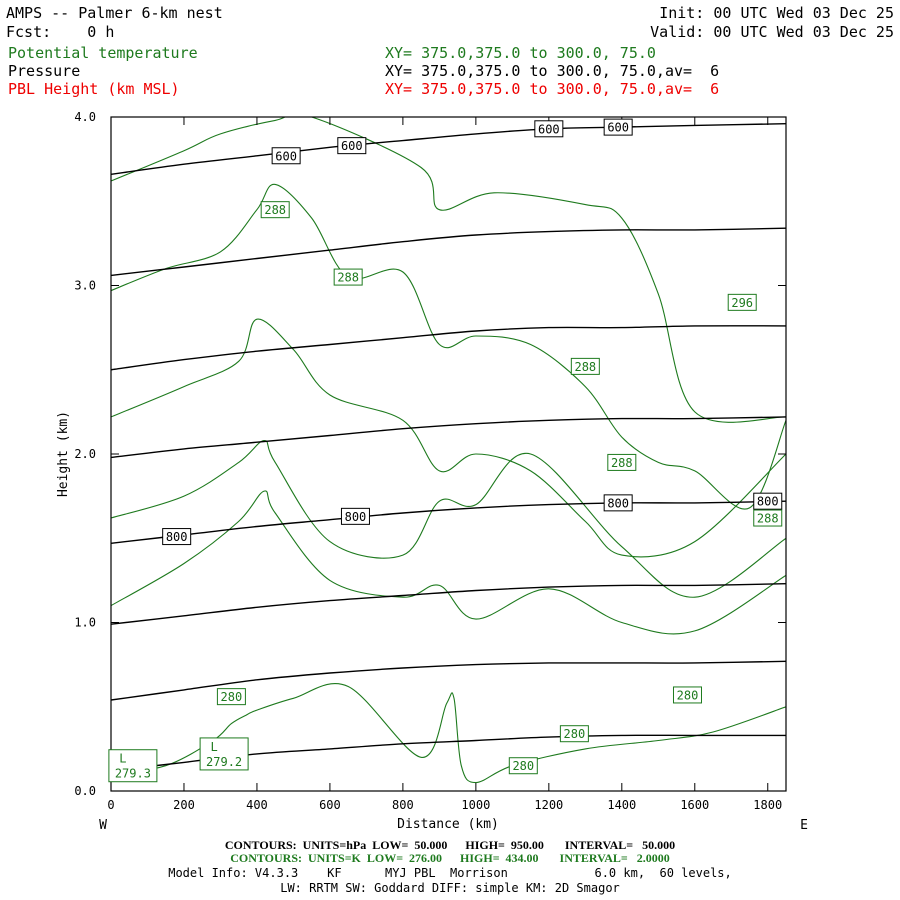 The width and height of the screenshot is (900, 900). I want to click on west-label: W, so click(103, 825).